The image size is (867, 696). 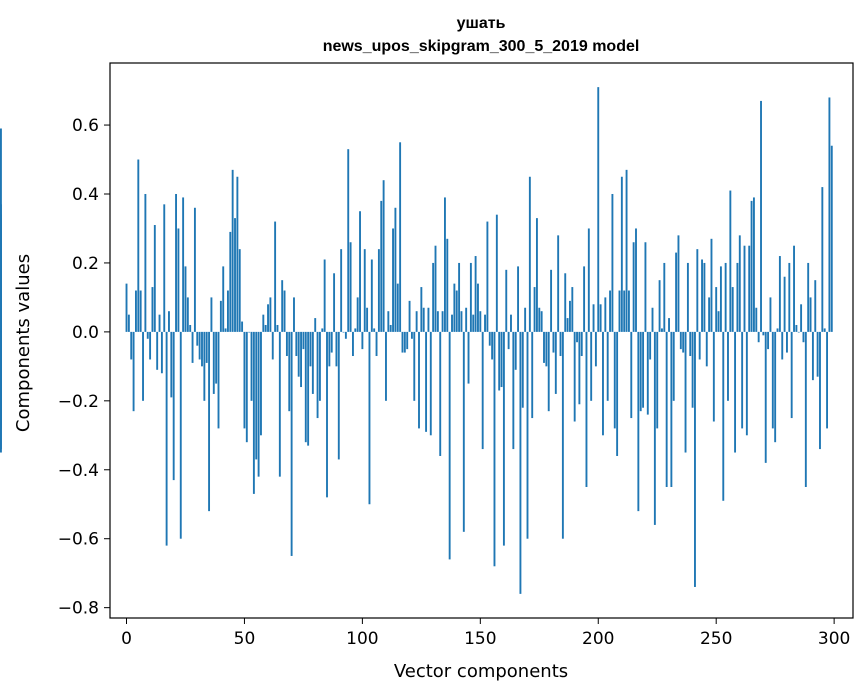 I want to click on y-tick-label: 0.4, so click(x=85, y=195).